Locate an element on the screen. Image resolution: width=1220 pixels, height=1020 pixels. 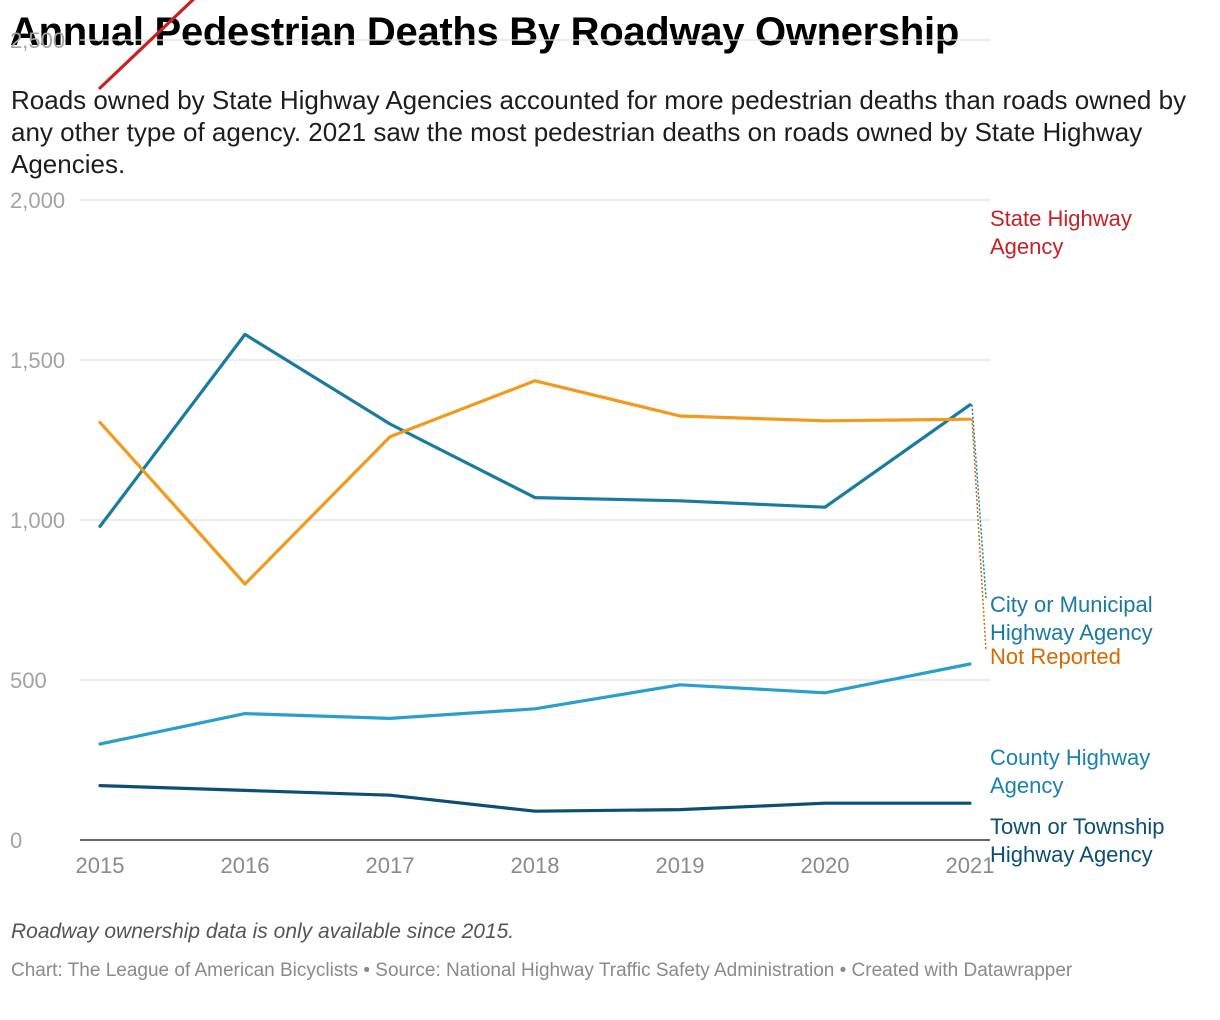
y-tick-label: 2,000 is located at coordinates (37, 200).